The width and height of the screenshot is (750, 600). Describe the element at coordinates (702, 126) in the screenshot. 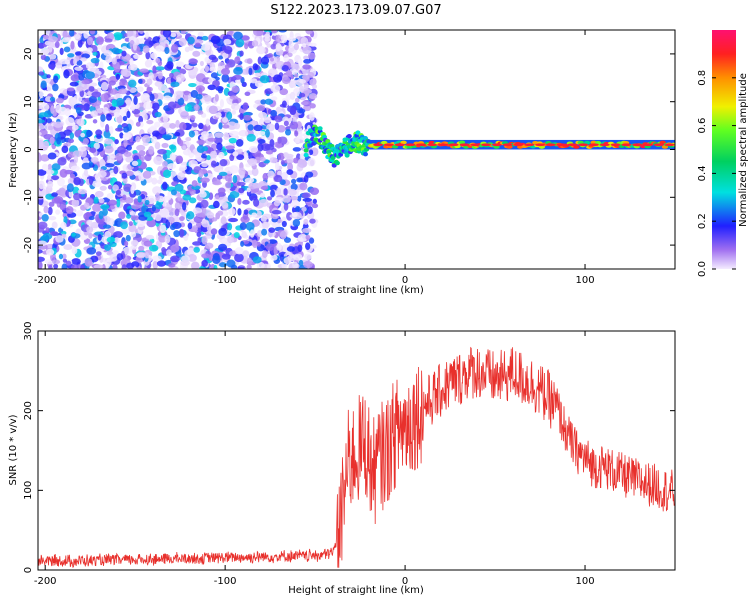

I see `colorbar-tick-label: 0.6` at that location.